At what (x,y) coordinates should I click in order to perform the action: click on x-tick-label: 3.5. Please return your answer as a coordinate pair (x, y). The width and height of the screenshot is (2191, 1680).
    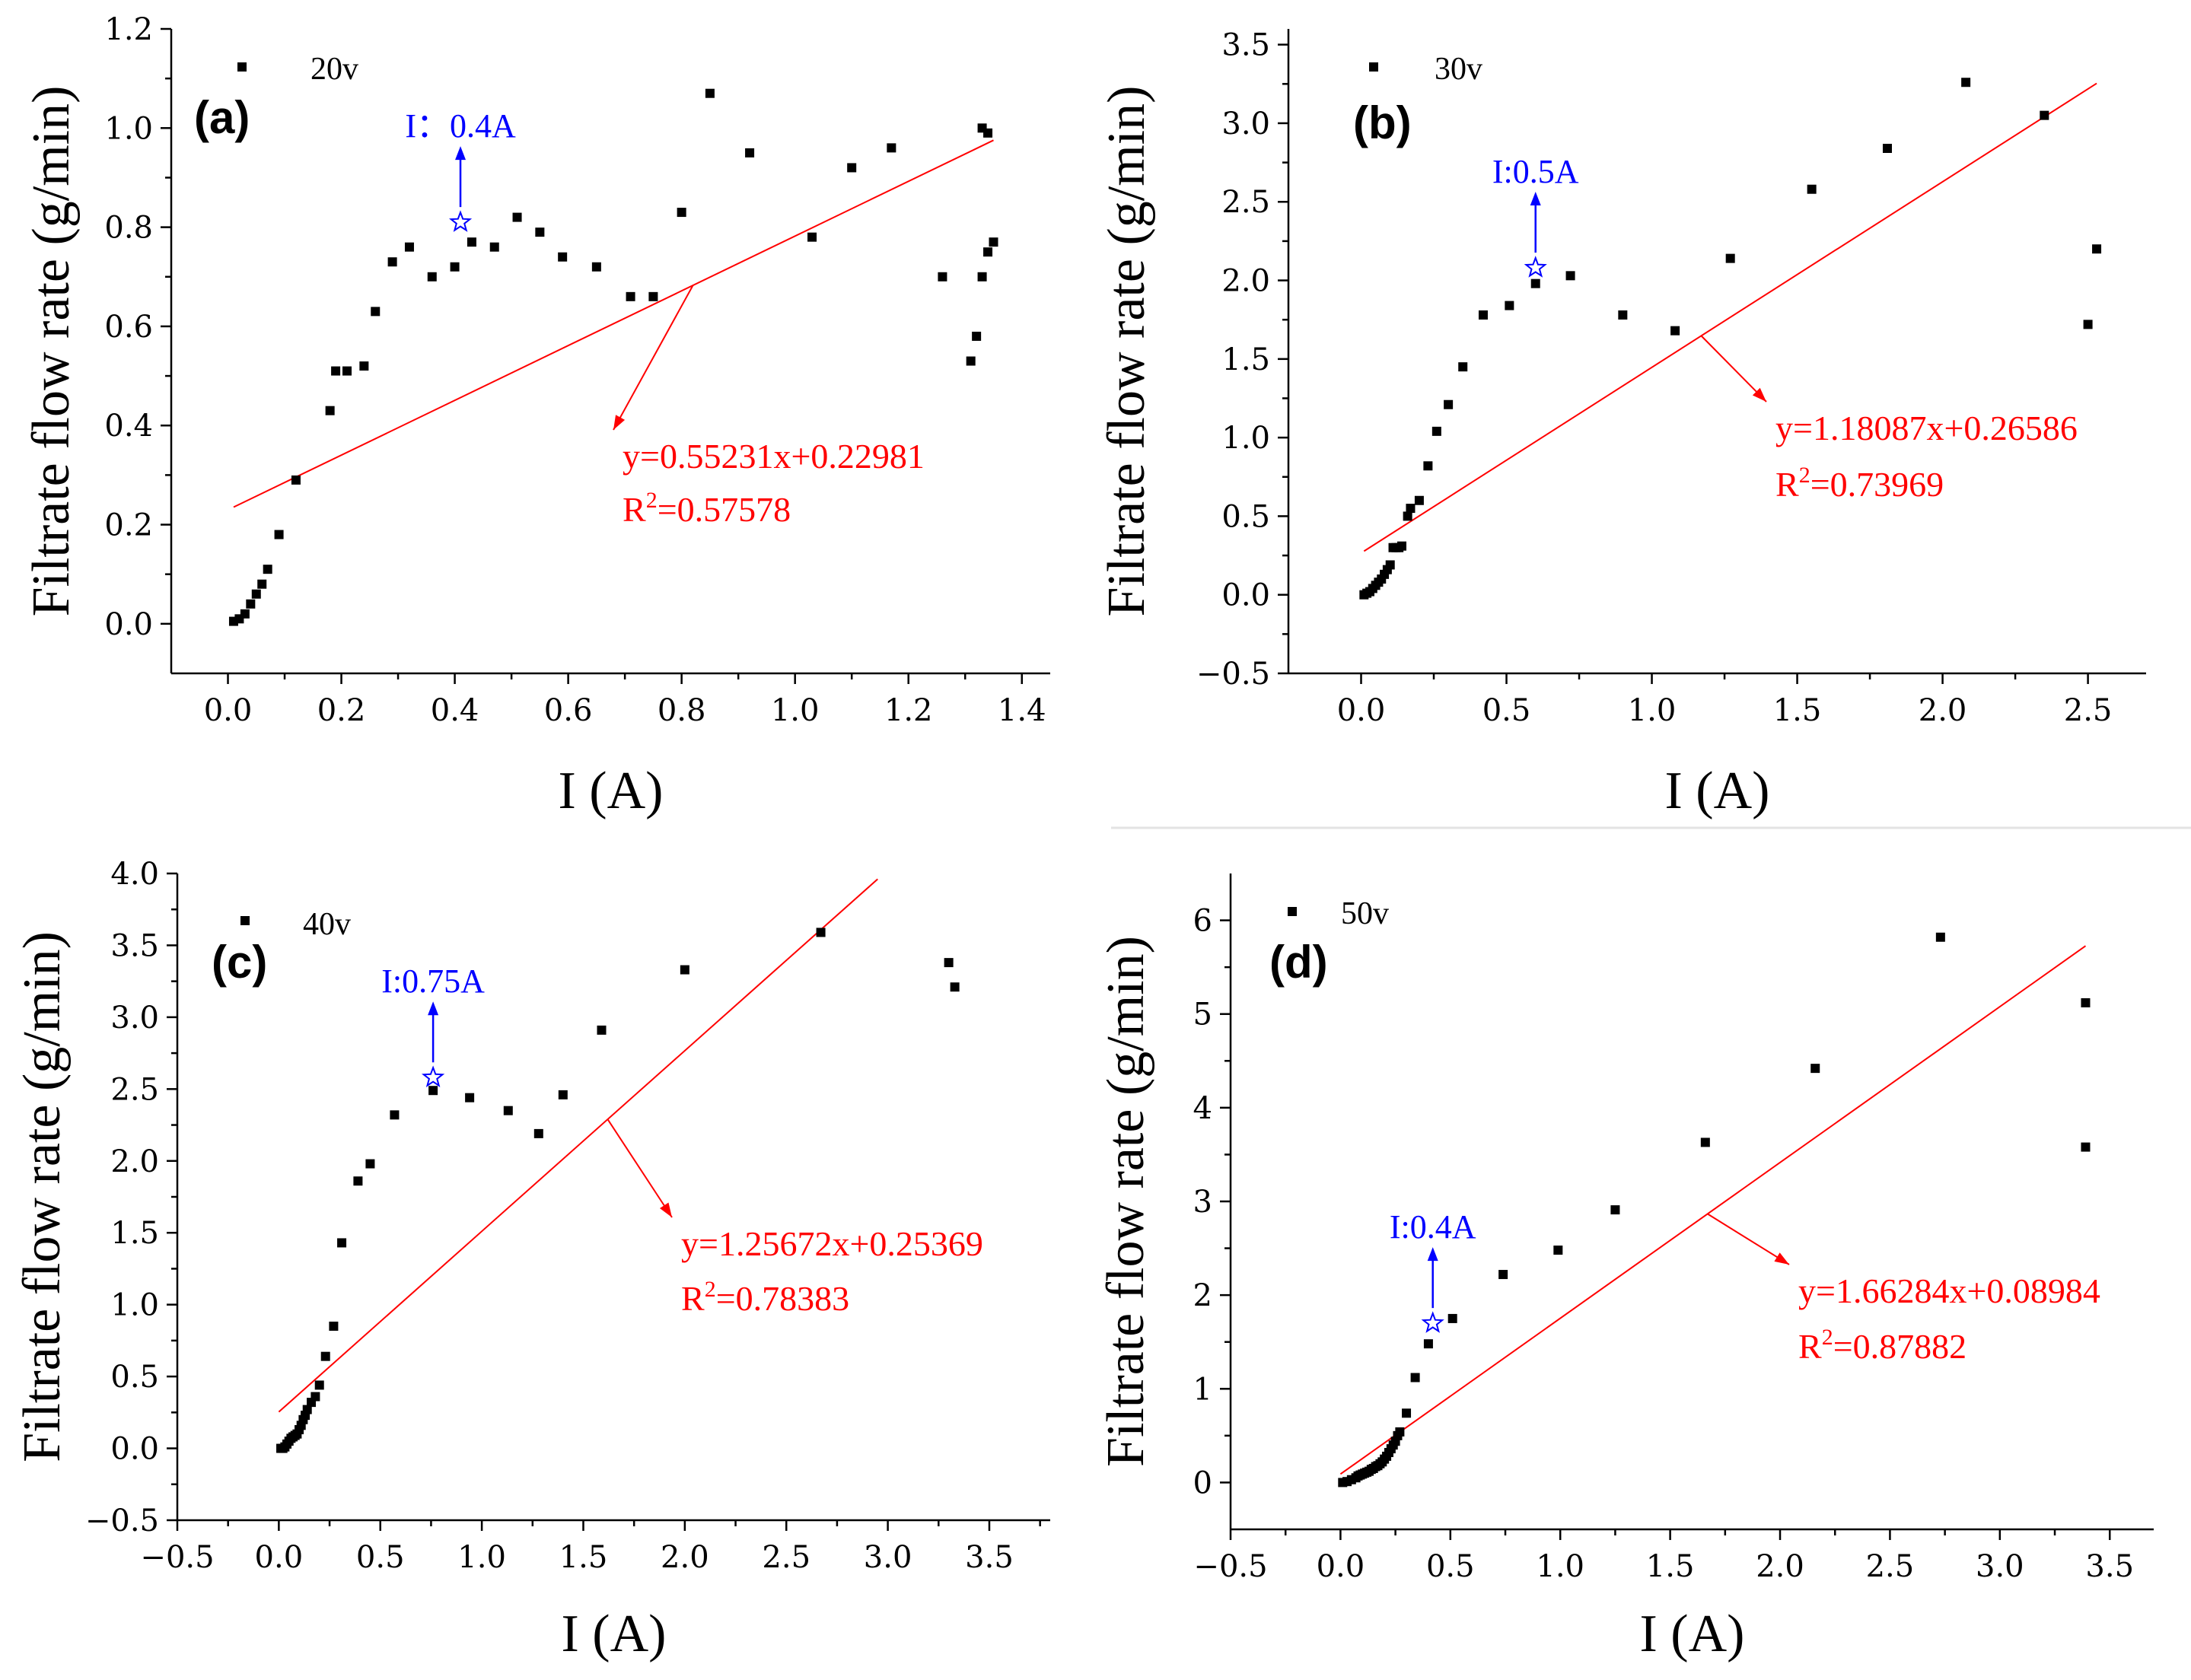
    Looking at the image, I should click on (2109, 1566).